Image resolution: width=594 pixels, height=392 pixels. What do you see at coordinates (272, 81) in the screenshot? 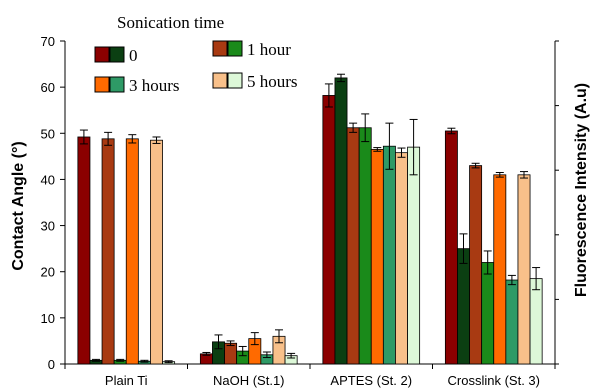
I see `legend-label: 5 hours` at bounding box center [272, 81].